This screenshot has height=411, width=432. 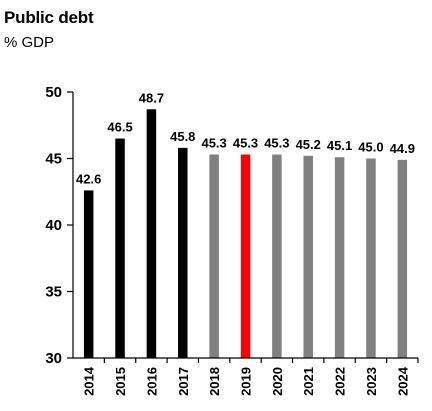 What do you see at coordinates (339, 145) in the screenshot?
I see `data-label-2022: 45.1` at bounding box center [339, 145].